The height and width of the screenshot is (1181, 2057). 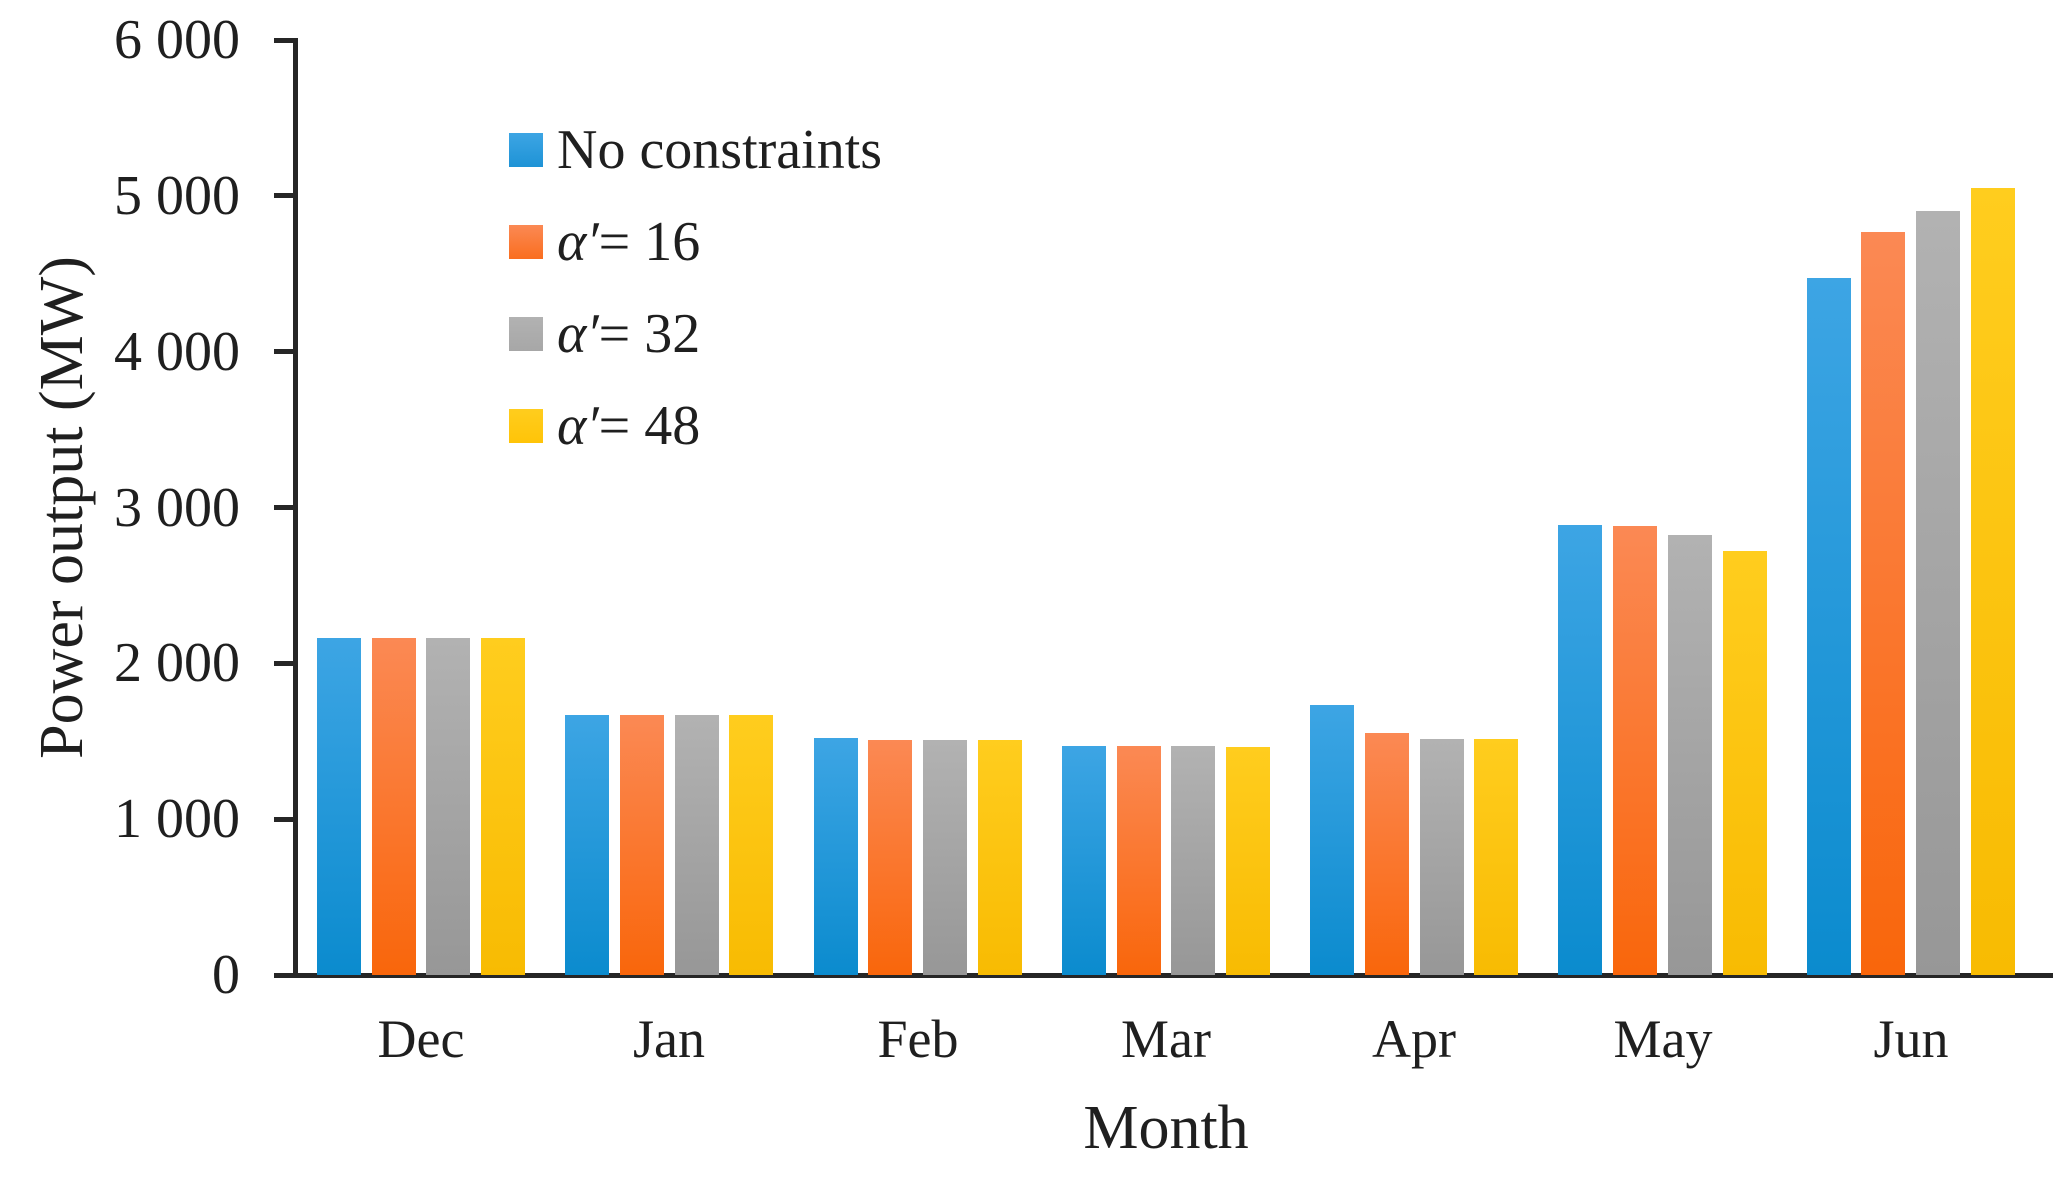 I want to click on bar-dec-no-constraints, so click(x=339, y=806).